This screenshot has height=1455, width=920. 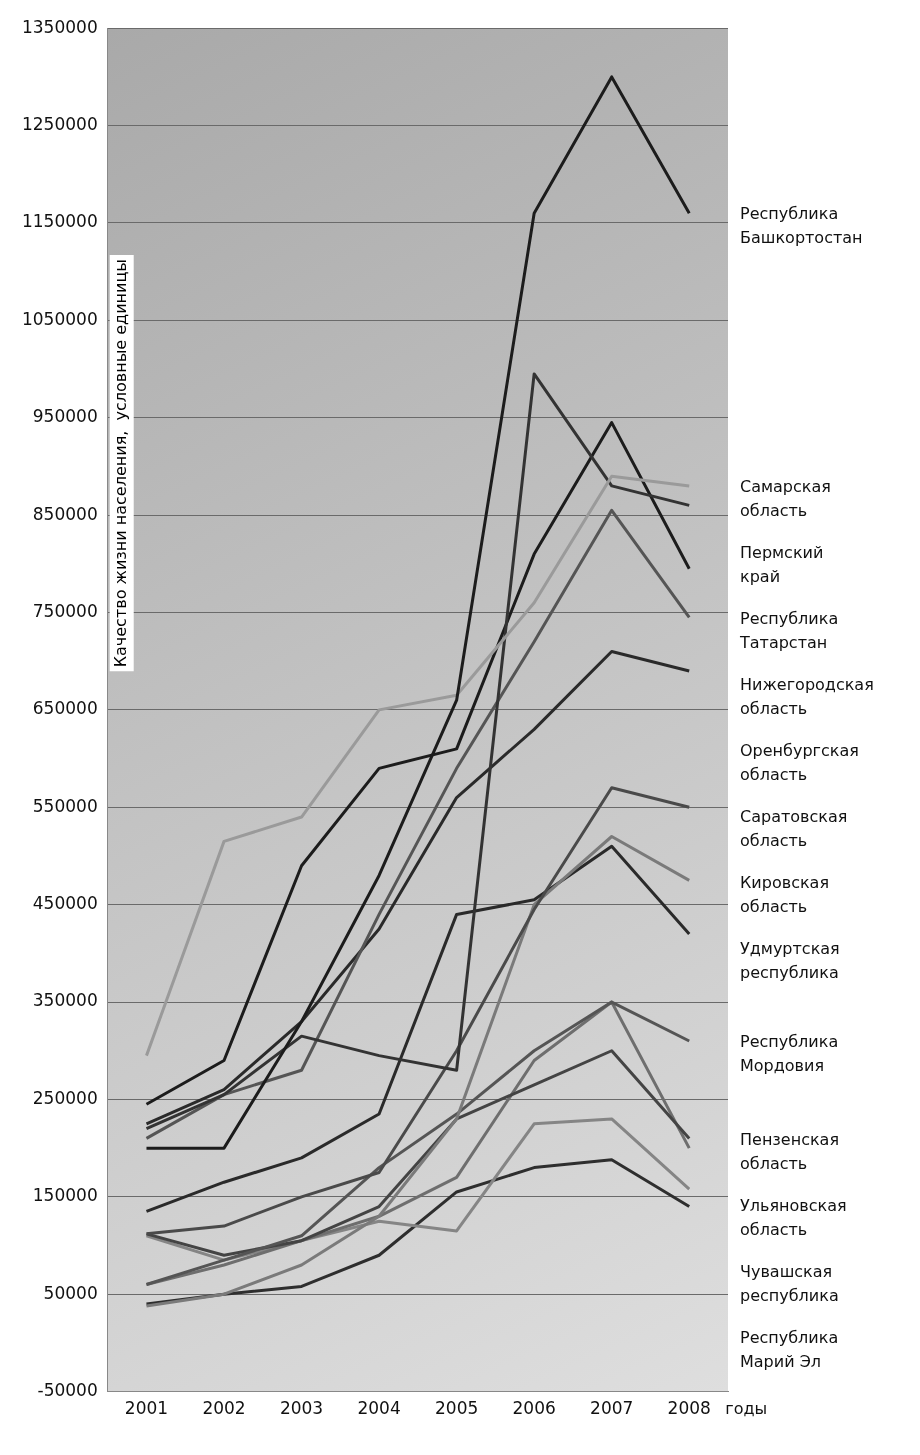 What do you see at coordinates (746, 1408) in the screenshot?
I see `x-axis-title: годы` at bounding box center [746, 1408].